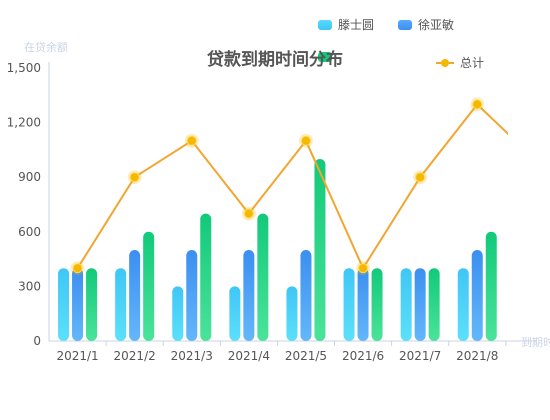  Describe the element at coordinates (192, 356) in the screenshot. I see `x-tick-label: 2021/3` at that location.